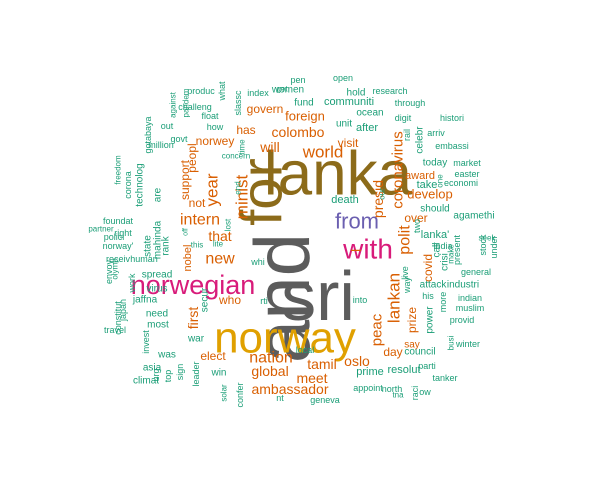  What do you see at coordinates (156, 289) in the screenshot?
I see `word-virus: virus` at bounding box center [156, 289].